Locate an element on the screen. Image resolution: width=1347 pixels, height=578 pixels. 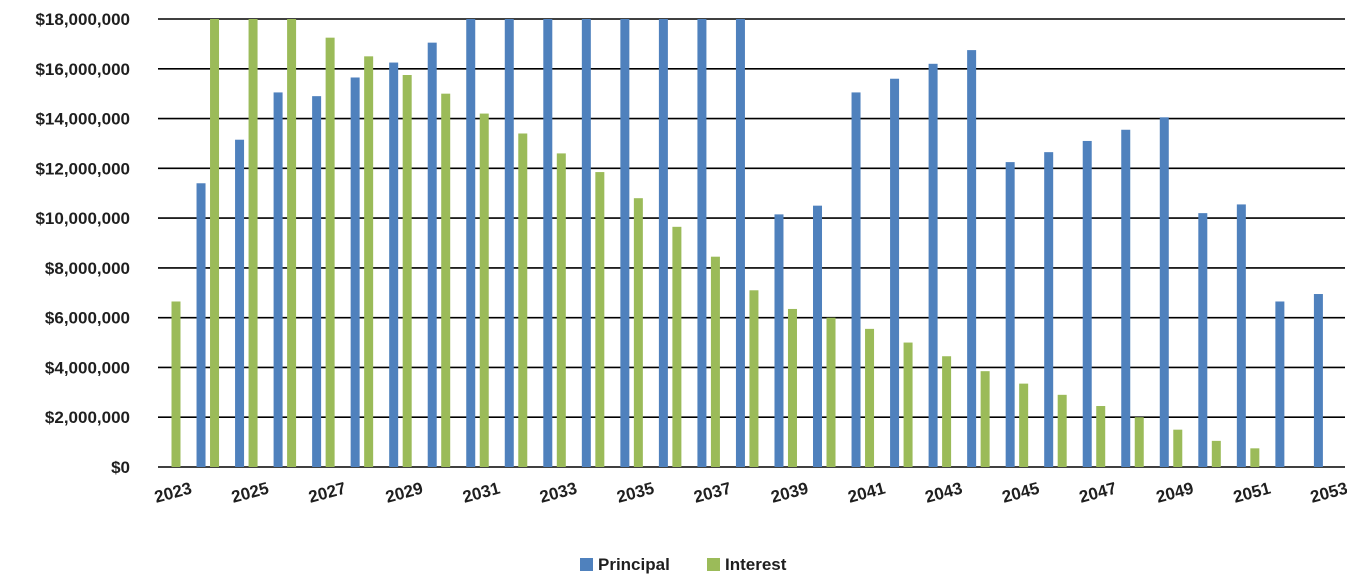
bar-interest-2044 is located at coordinates (985, 419).